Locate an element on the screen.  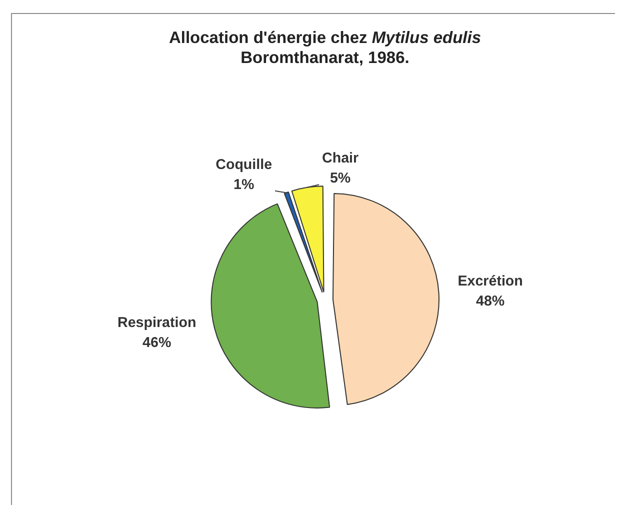
data-label: 48% is located at coordinates (490, 302).